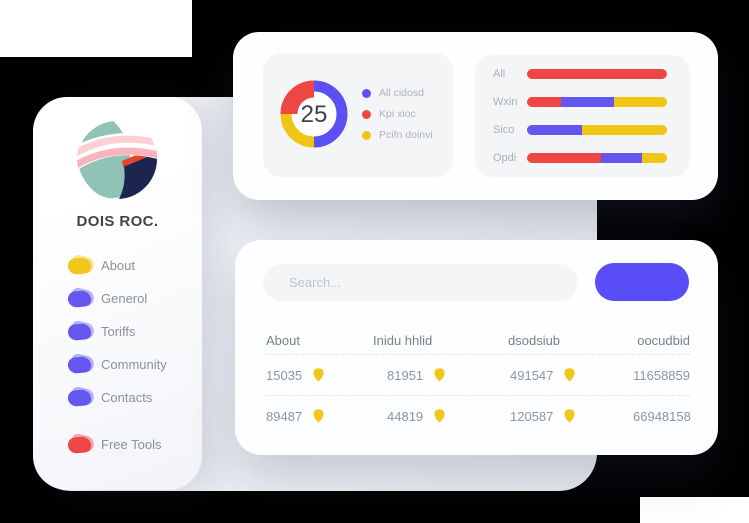  What do you see at coordinates (663, 340) in the screenshot?
I see `column-header: oocudbid` at bounding box center [663, 340].